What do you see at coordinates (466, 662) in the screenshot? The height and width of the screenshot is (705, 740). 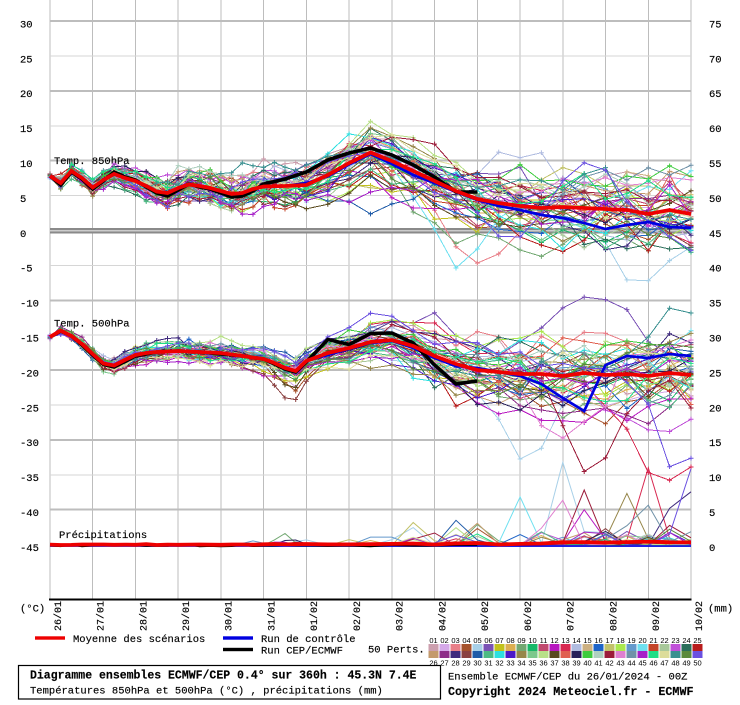 I see `svg-text: 29` at bounding box center [466, 662].